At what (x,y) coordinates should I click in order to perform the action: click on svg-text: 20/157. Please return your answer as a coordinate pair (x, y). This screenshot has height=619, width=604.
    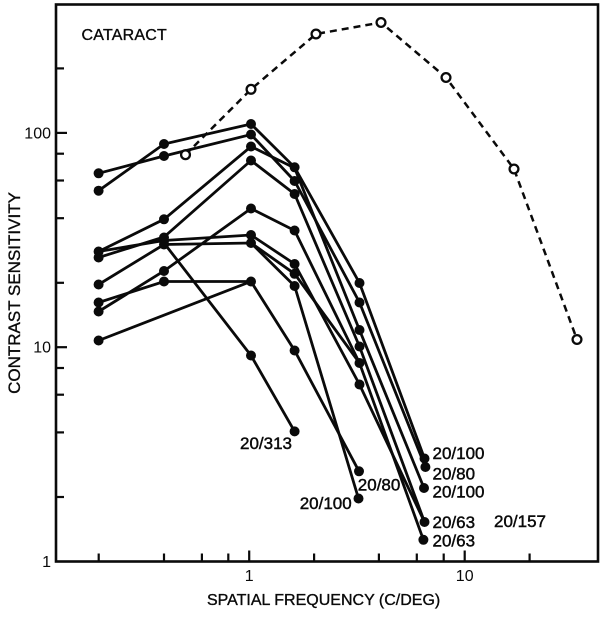
    Looking at the image, I should click on (520, 521).